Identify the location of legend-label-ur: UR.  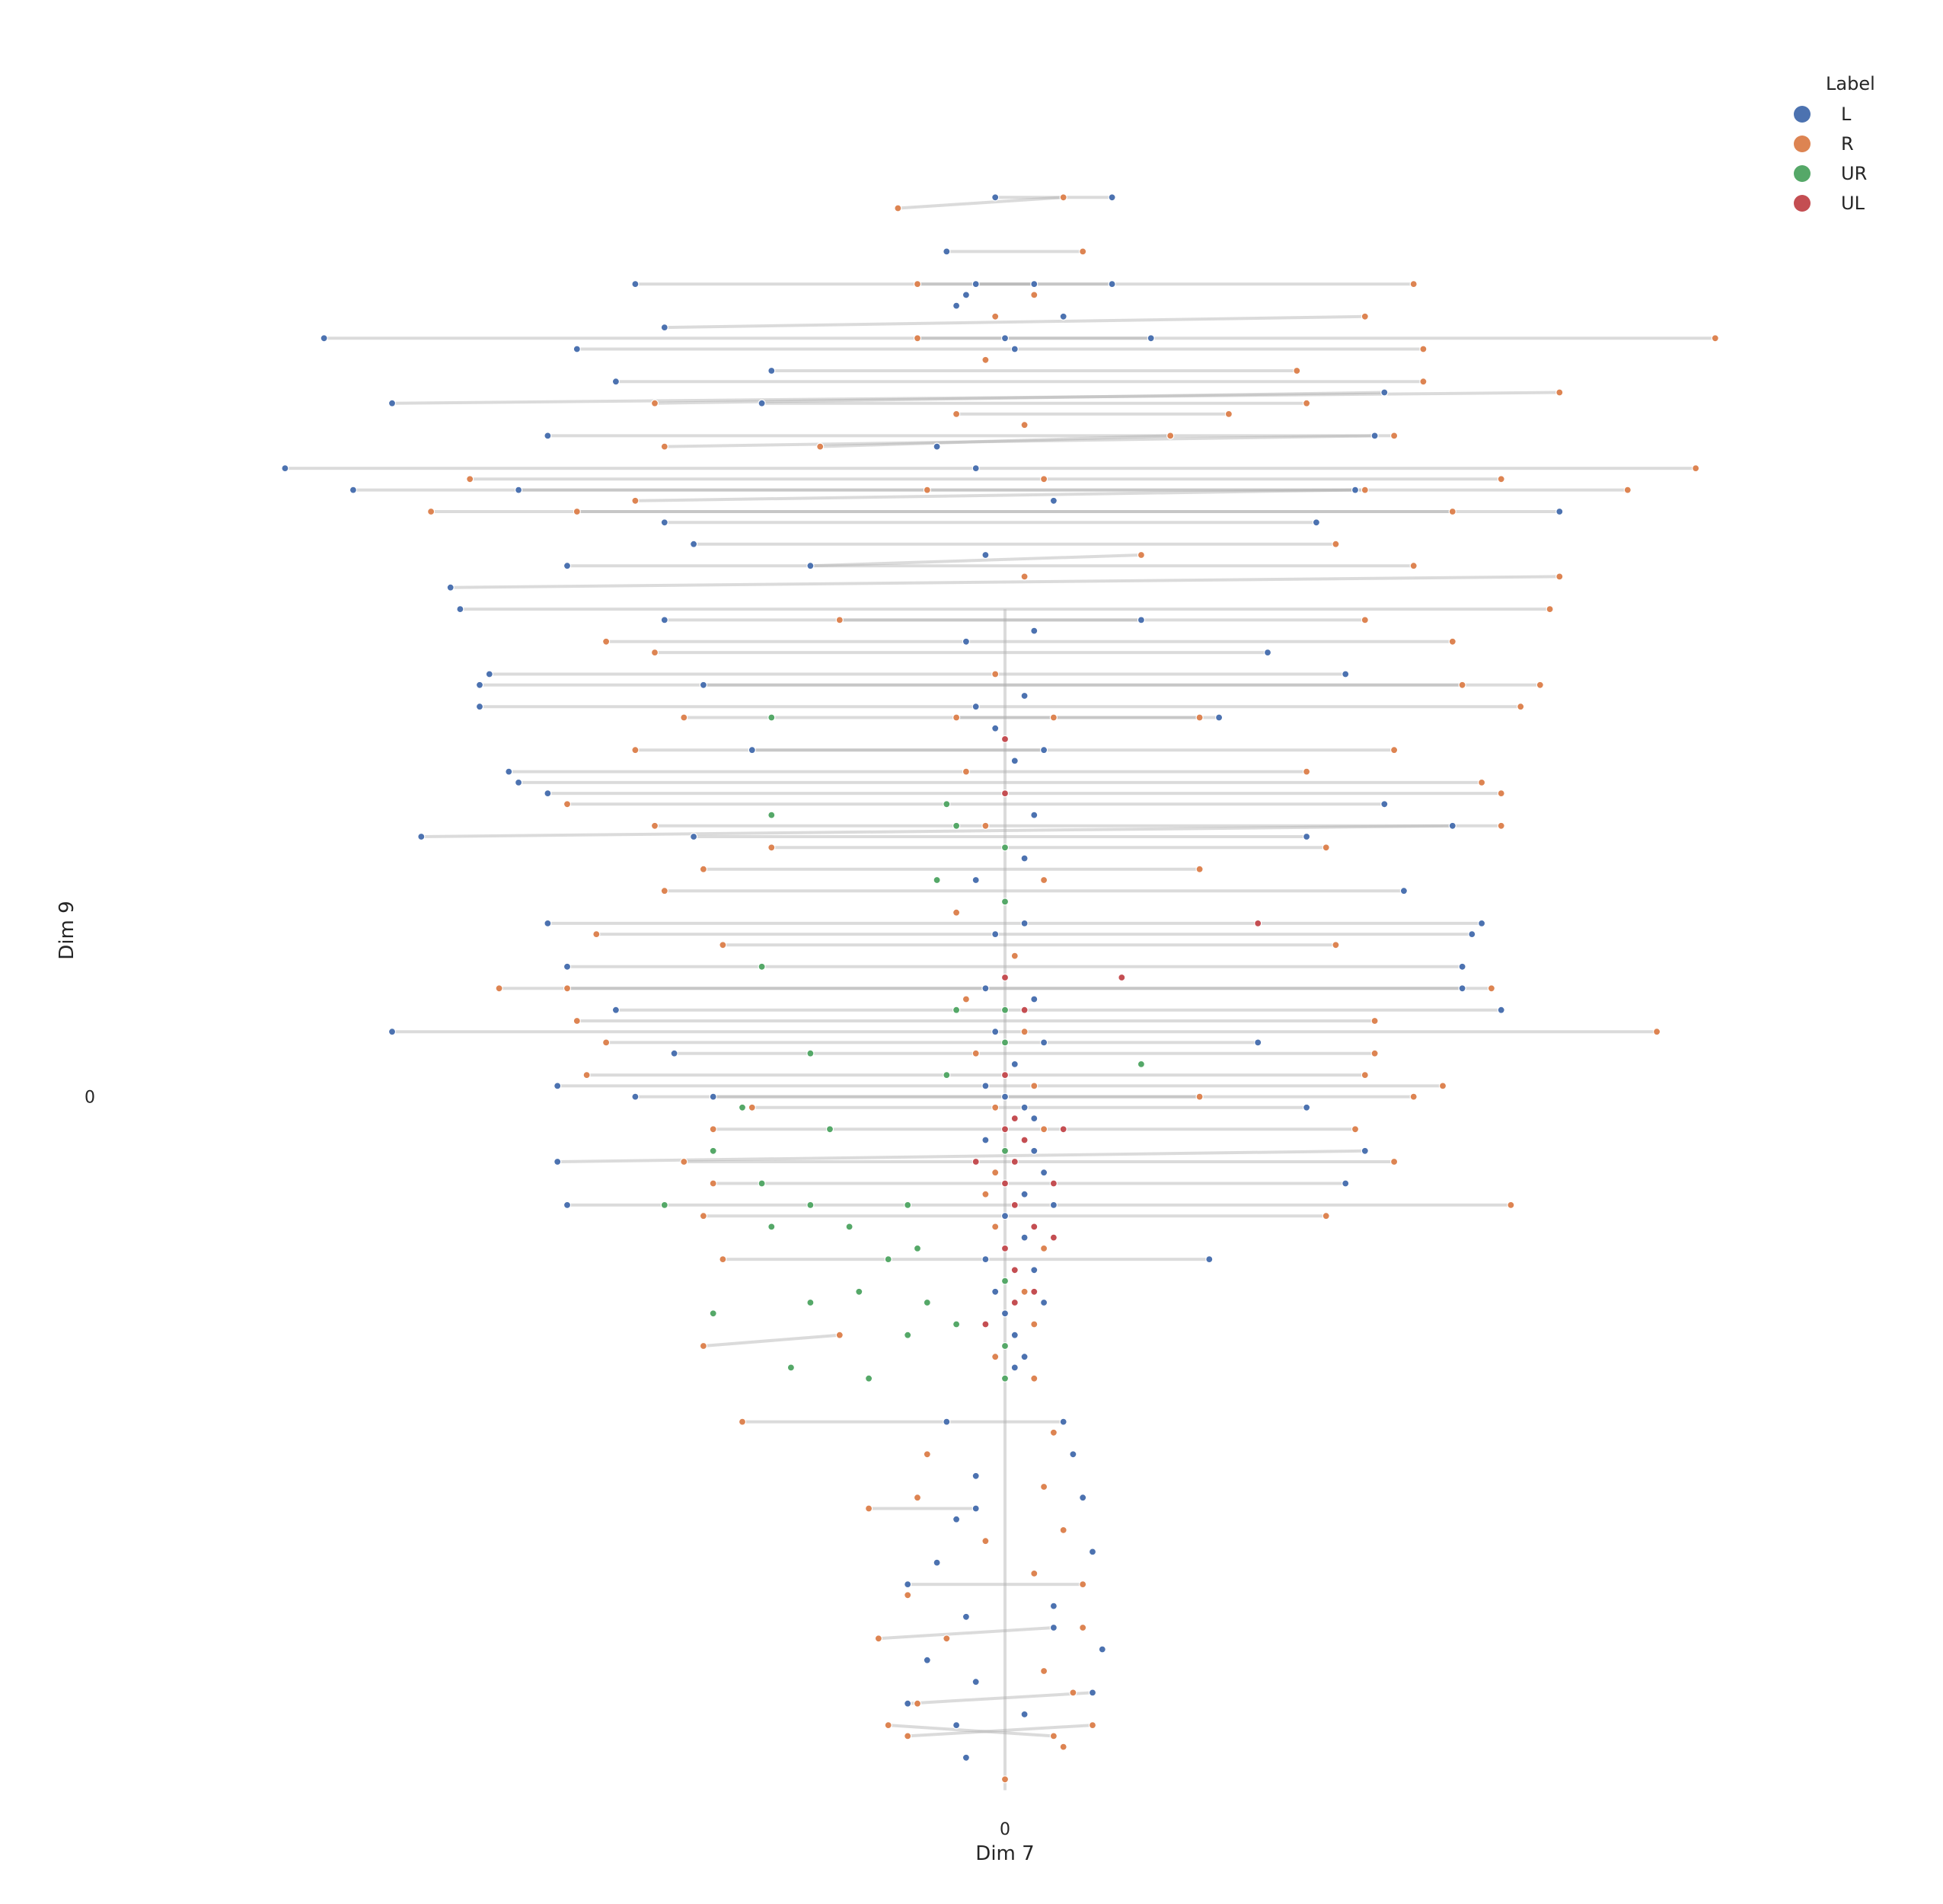
(1854, 174).